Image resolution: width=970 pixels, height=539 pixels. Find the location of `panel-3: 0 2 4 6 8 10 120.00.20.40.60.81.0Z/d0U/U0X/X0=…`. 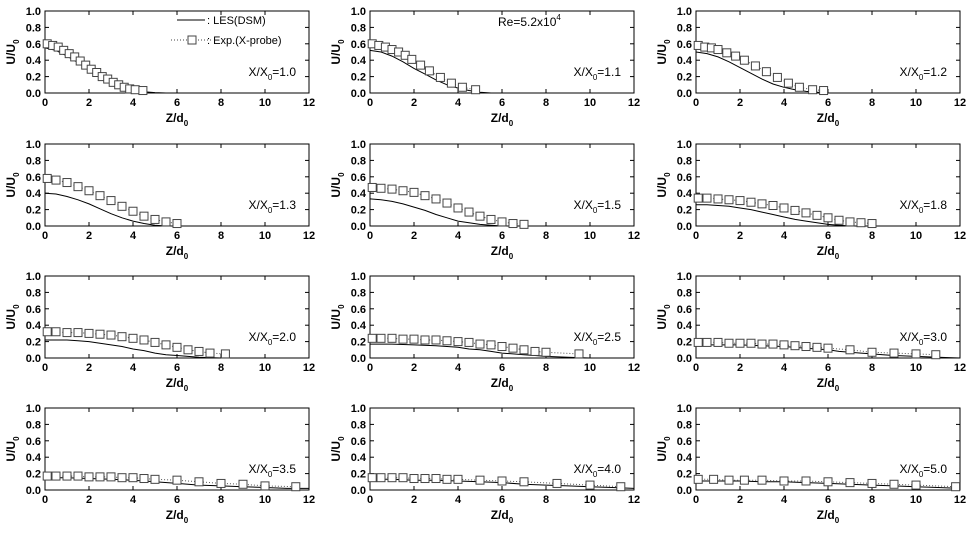

panel-3: 0 2 4 6 8 10 120.00.20.40.60.81.0Z/d0U/U0X/X0=… is located at coordinates (810, 67).